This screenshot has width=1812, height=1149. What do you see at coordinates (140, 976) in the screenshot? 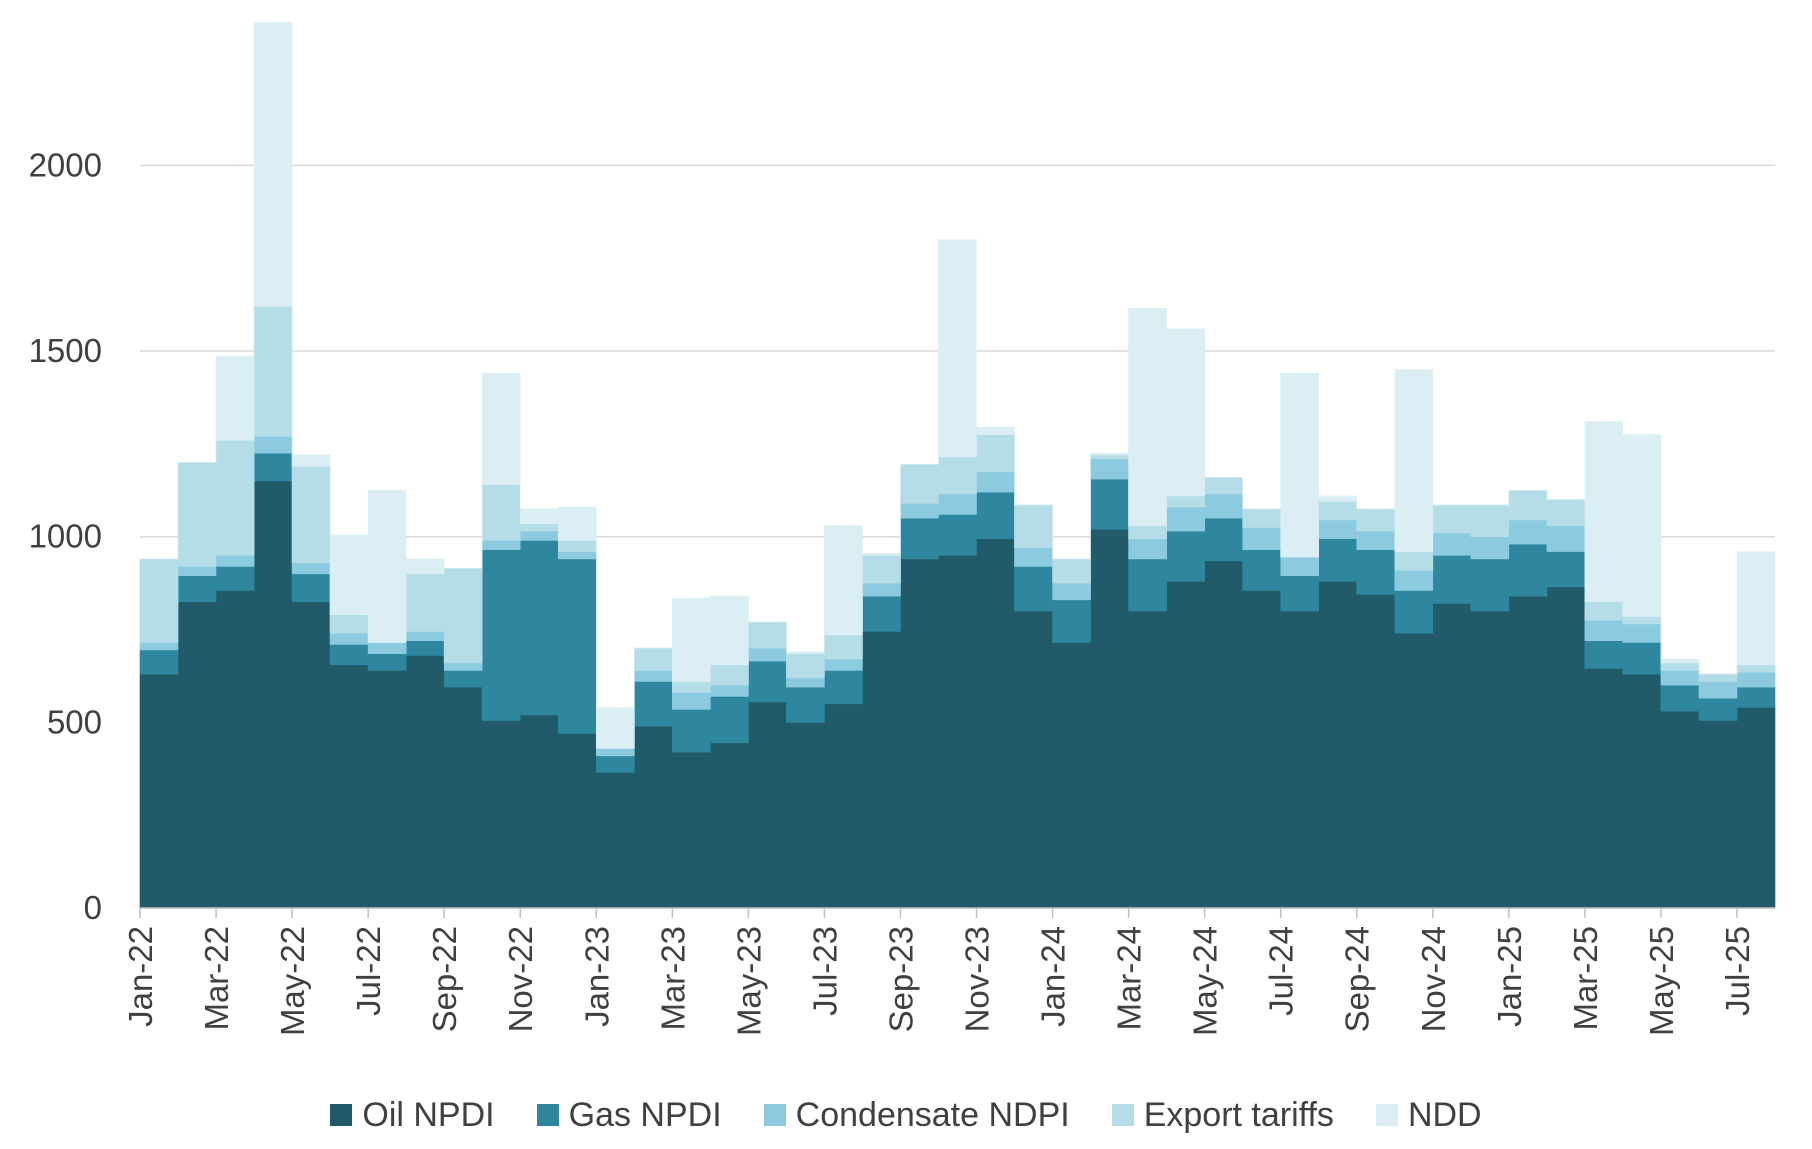
I see `x-tick-label: Jan-22` at bounding box center [140, 976].